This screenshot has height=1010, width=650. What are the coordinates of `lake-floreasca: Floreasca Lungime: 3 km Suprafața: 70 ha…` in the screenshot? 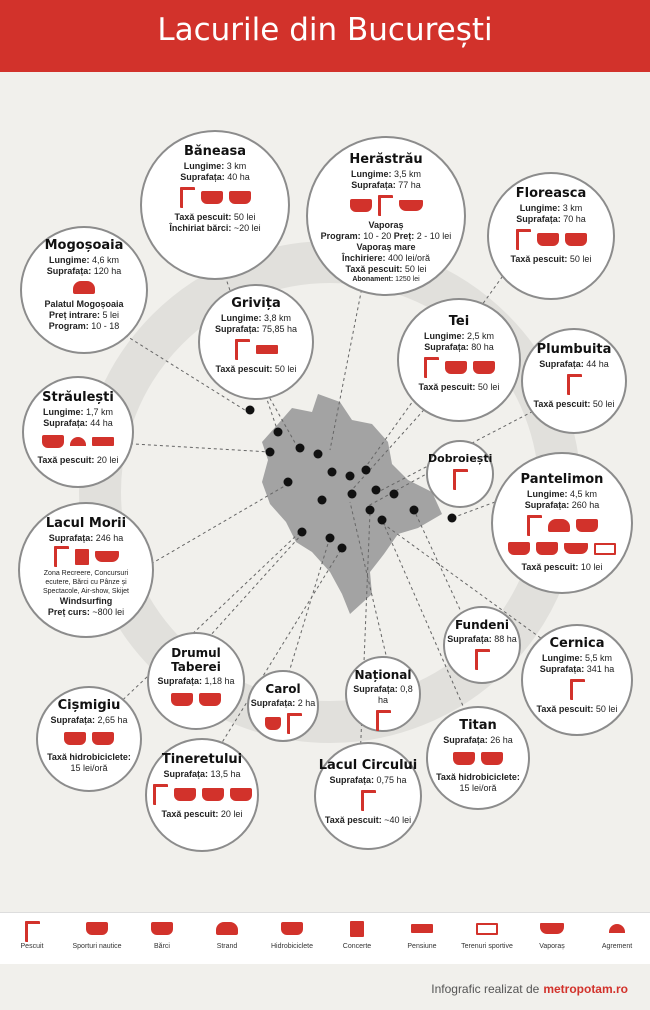 It's located at (551, 236).